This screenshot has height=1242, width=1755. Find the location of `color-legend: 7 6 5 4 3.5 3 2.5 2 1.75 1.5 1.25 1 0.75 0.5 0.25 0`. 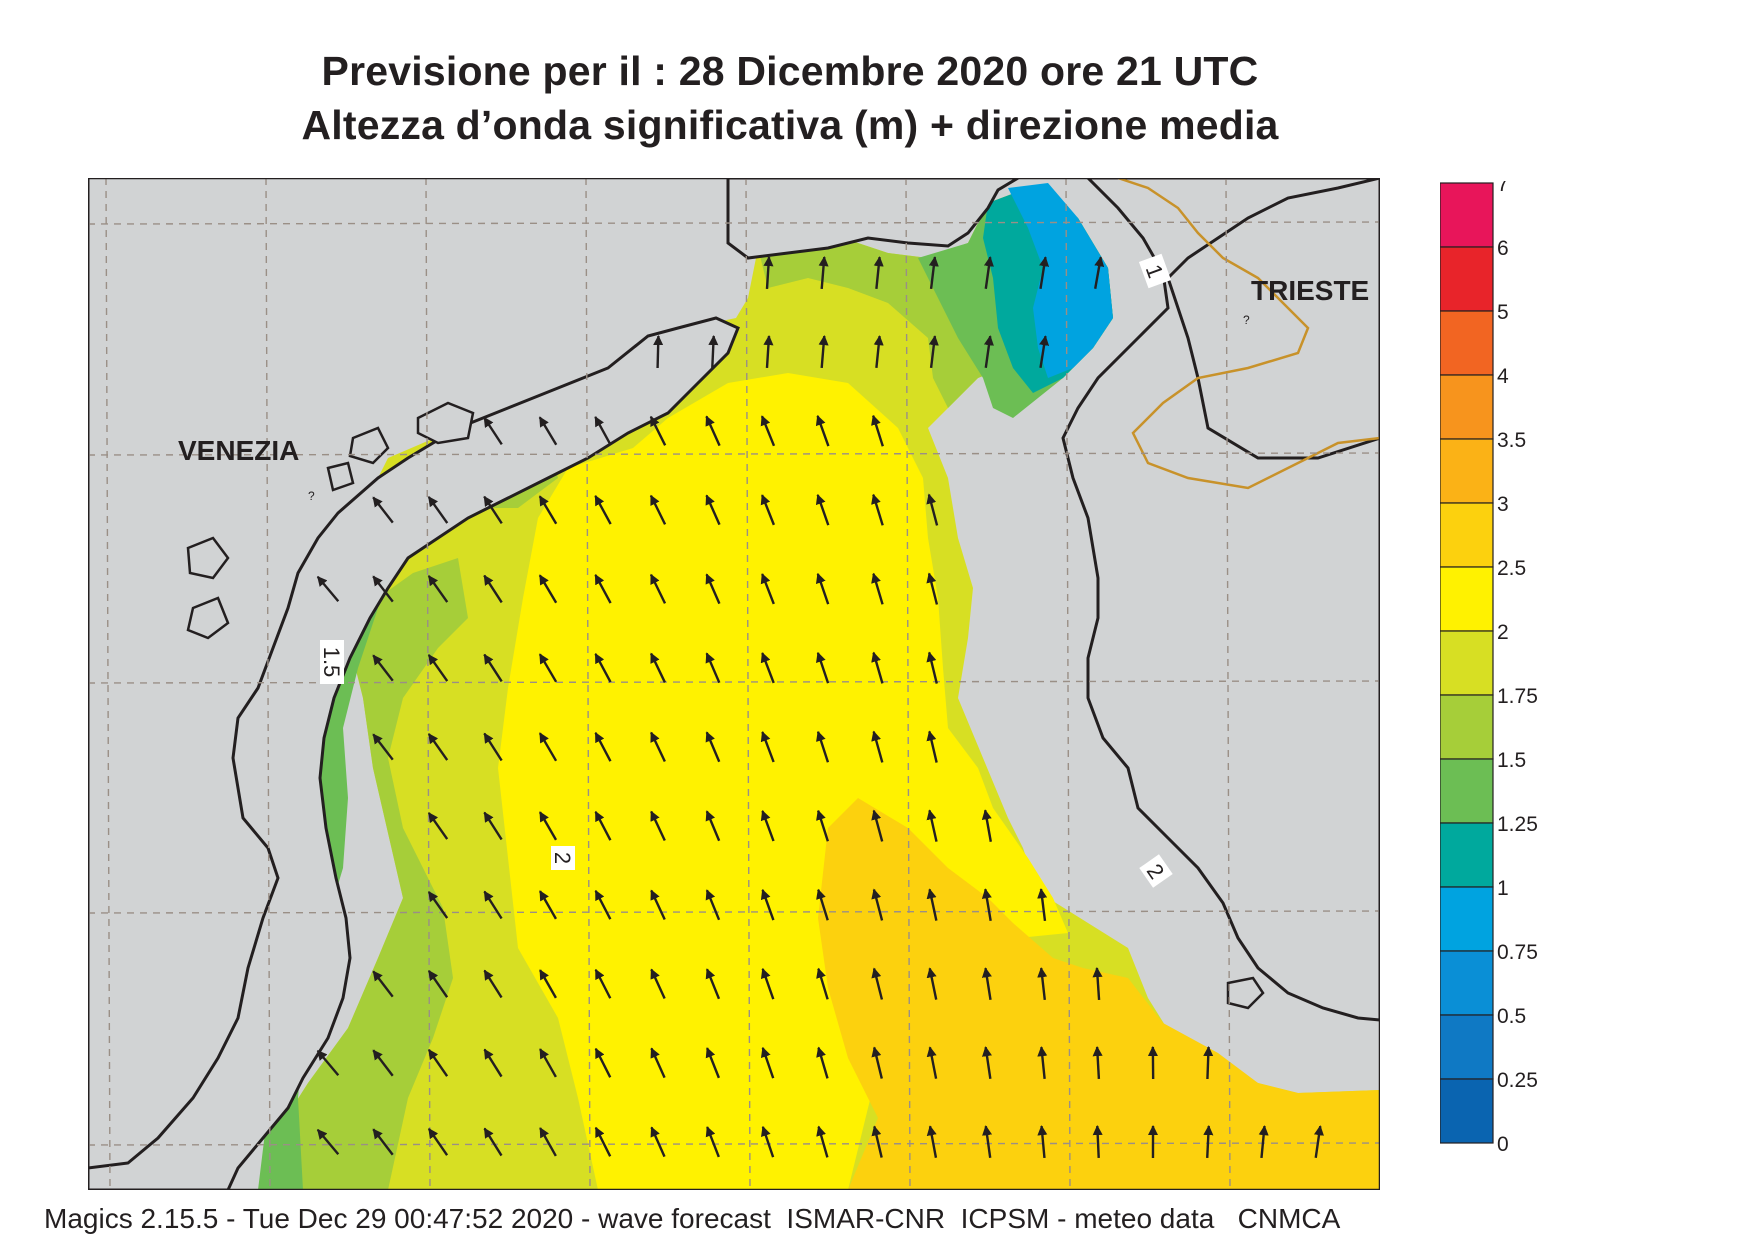

color-legend: 7 6 5 4 3.5 3 2.5 2 1.75 1.5 1.25 1 0.75 0.5 0.25 0 is located at coordinates (1489, 668).